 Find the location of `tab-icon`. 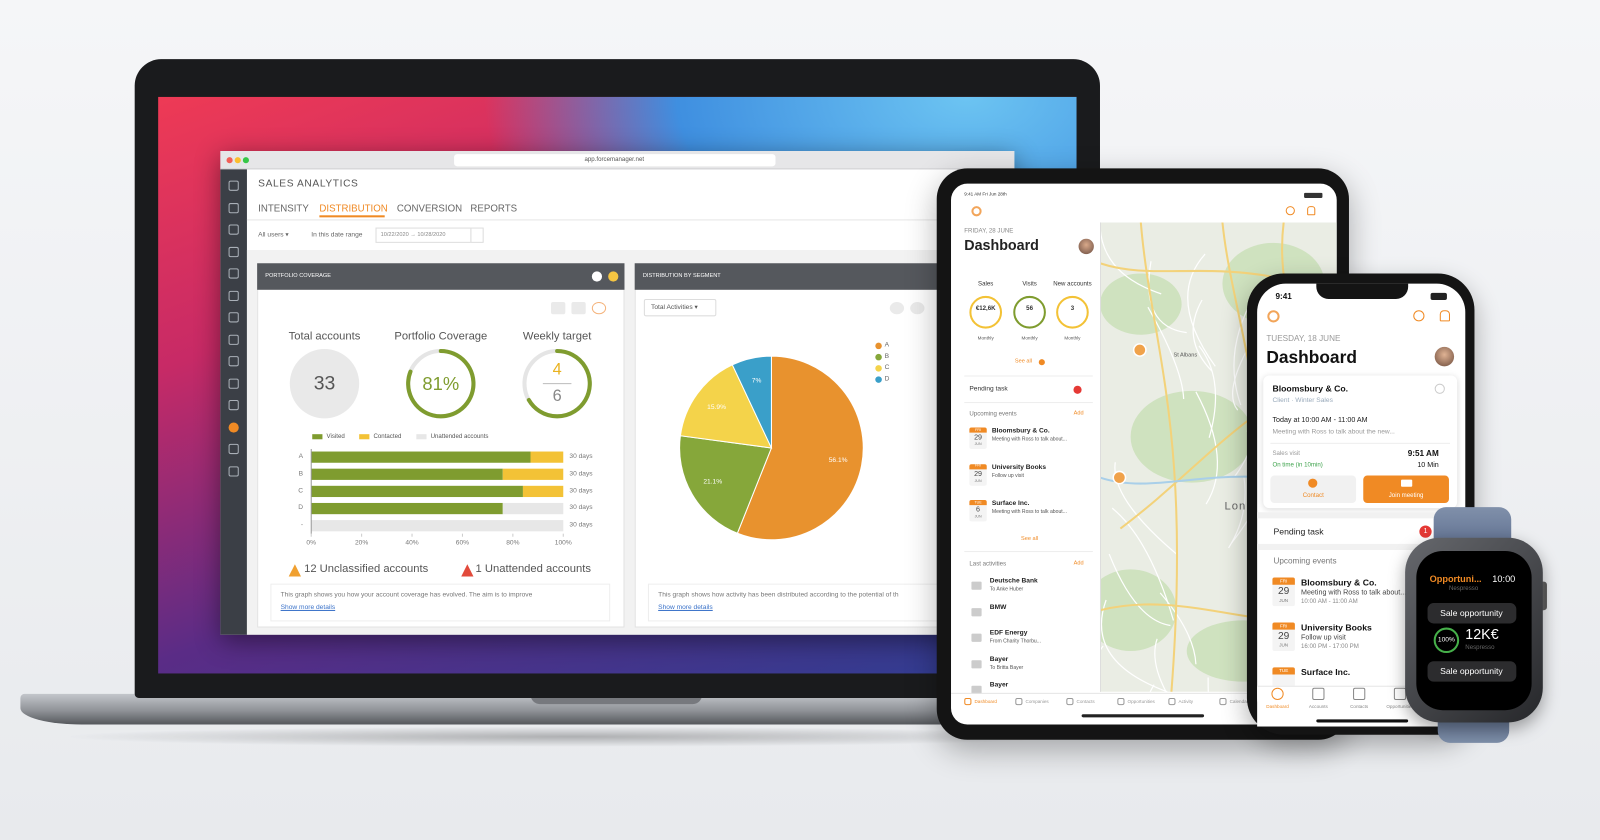

tab-icon is located at coordinates (1019, 701).